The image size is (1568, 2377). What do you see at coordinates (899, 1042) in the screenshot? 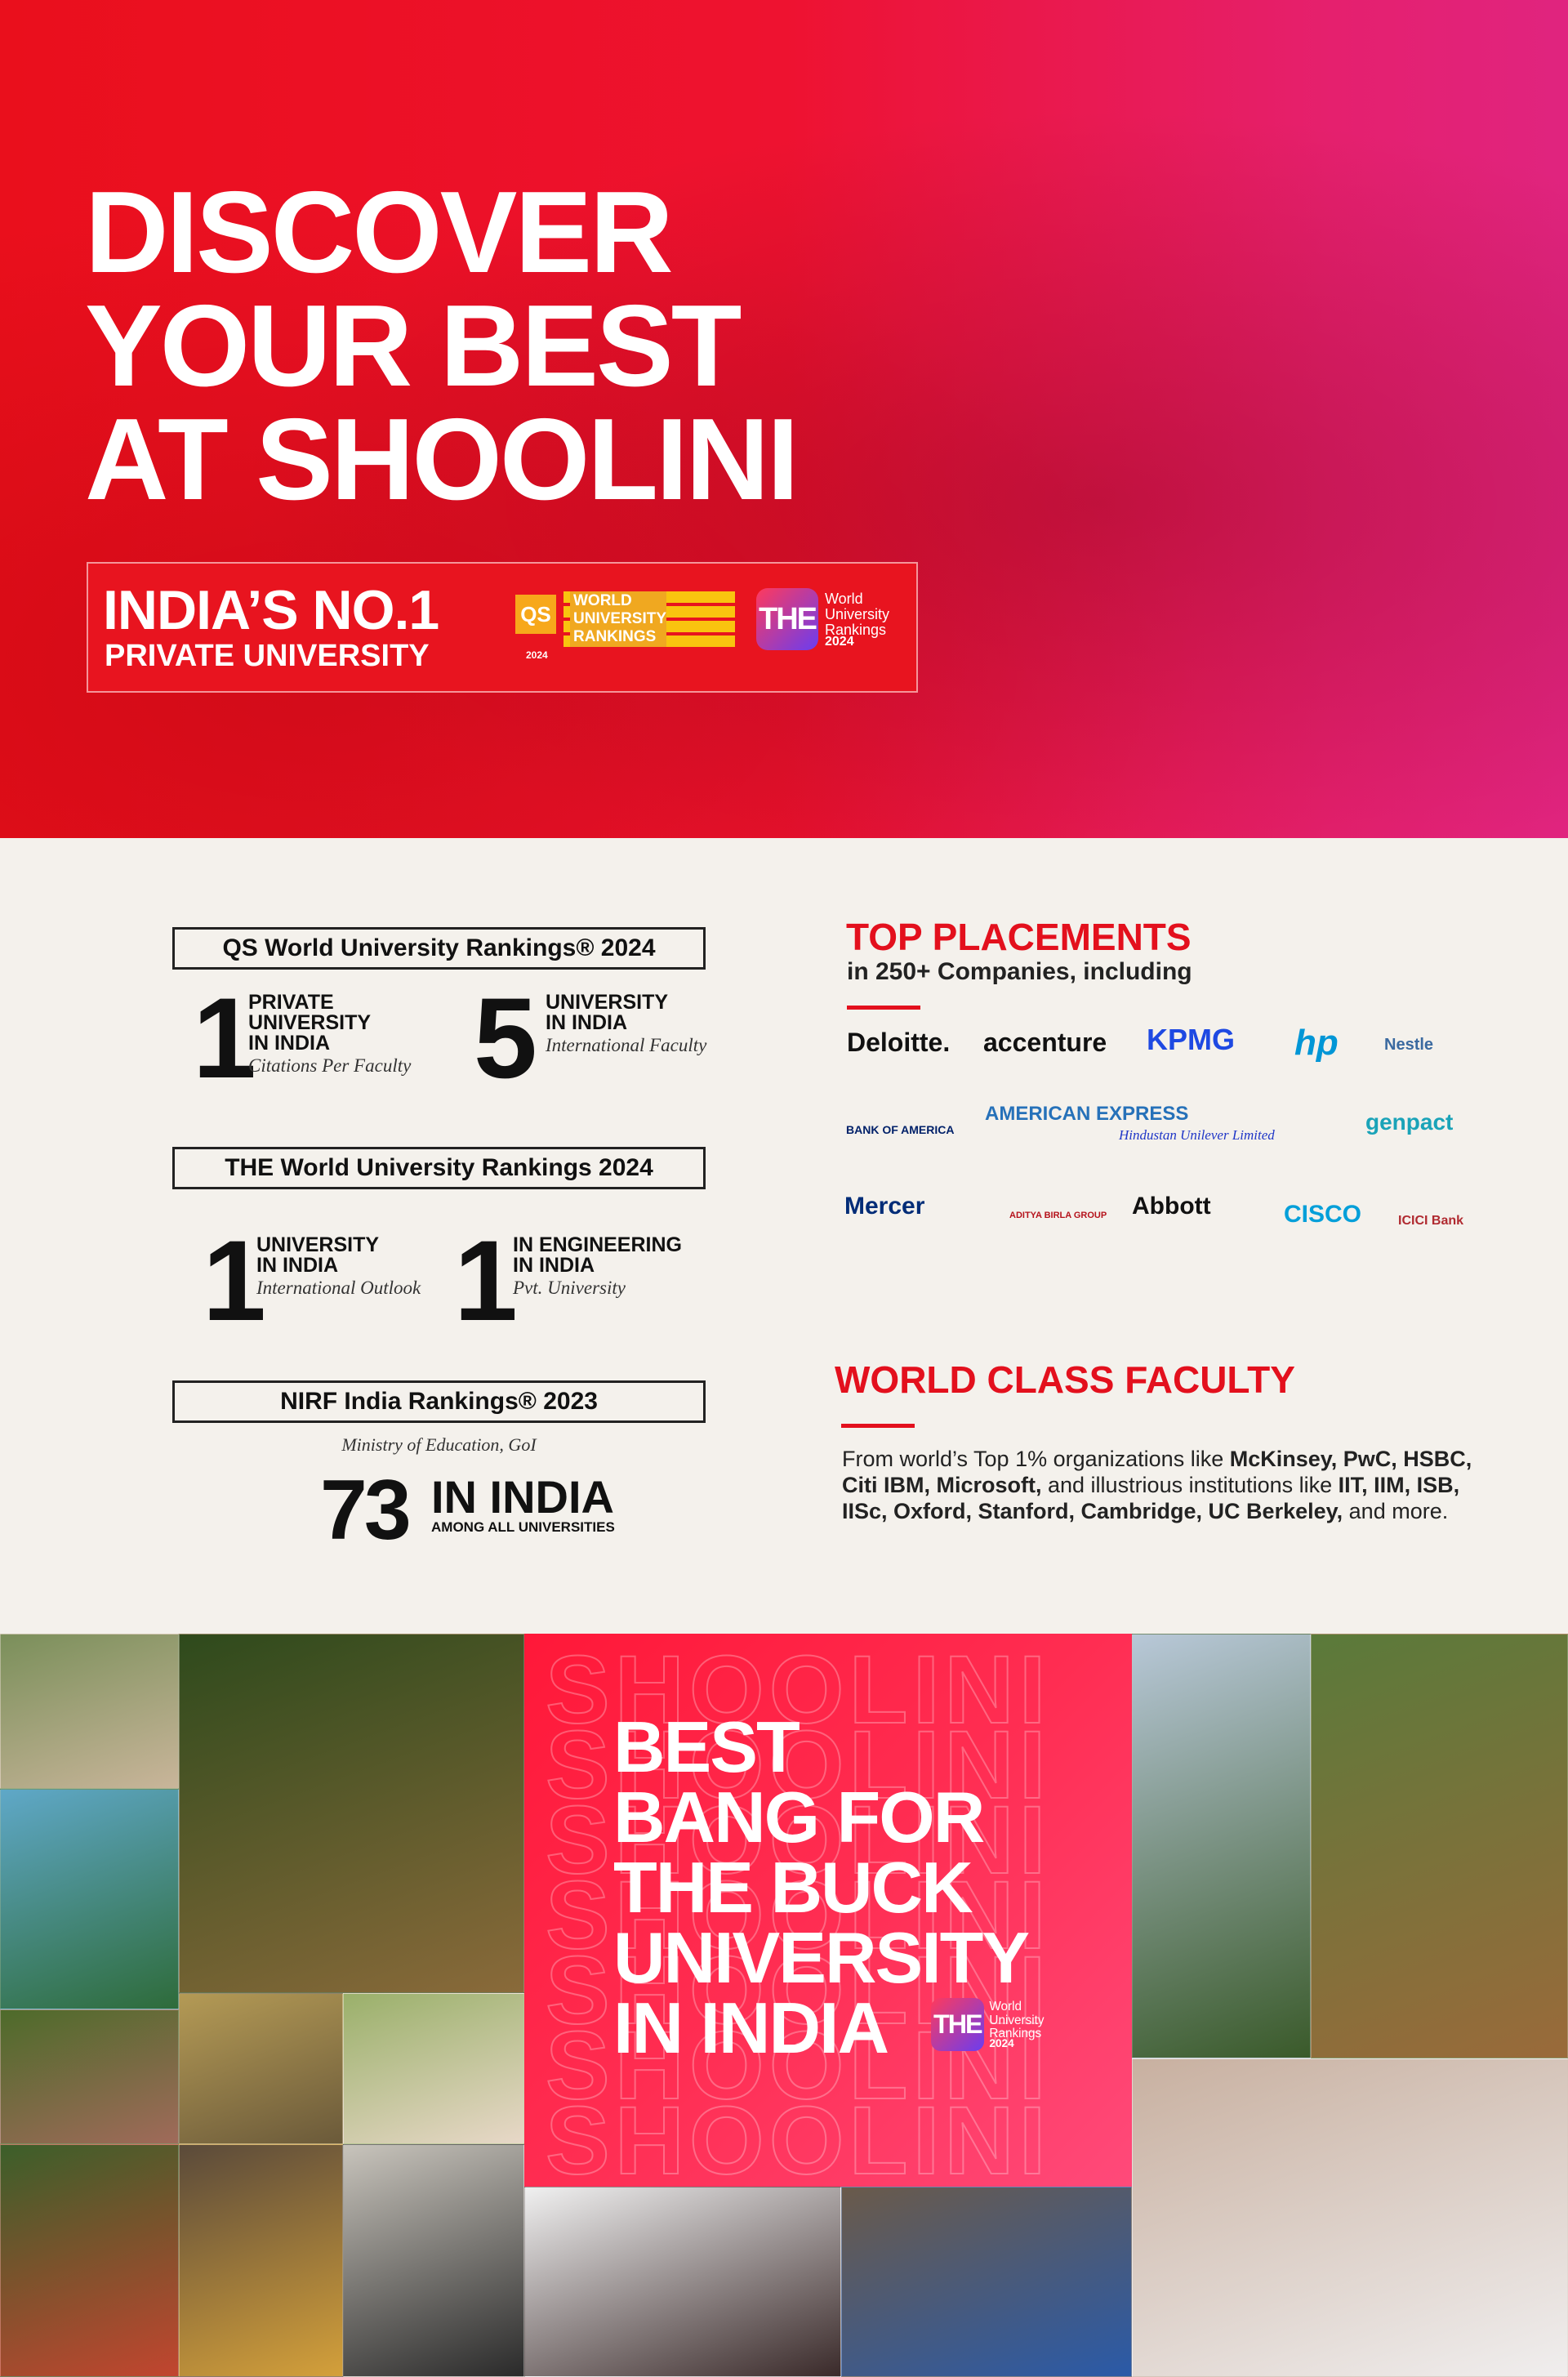
I see `company-logo: Deloitte.` at bounding box center [899, 1042].